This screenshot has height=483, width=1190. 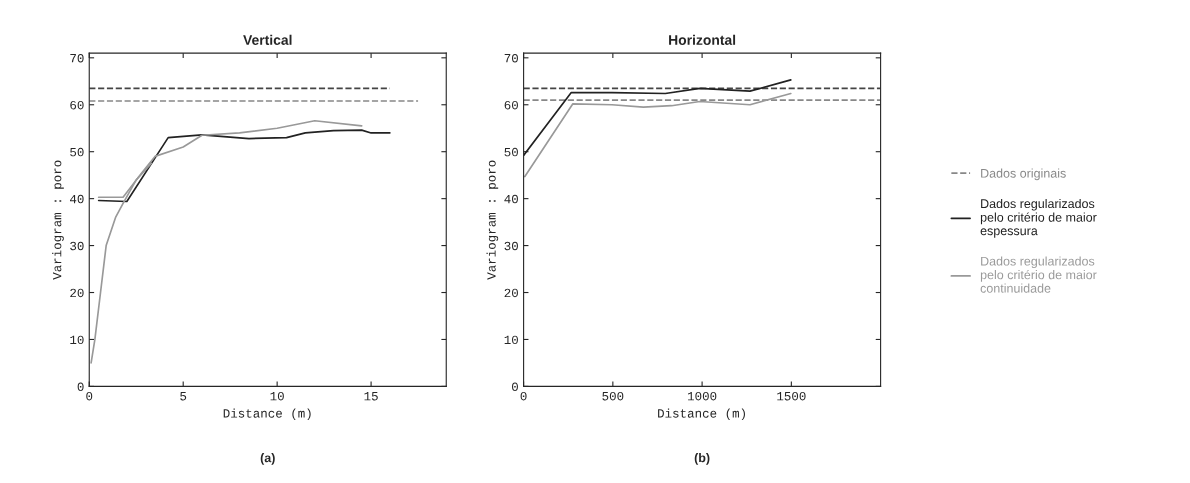 I want to click on x-tick-label: 15, so click(x=371, y=396).